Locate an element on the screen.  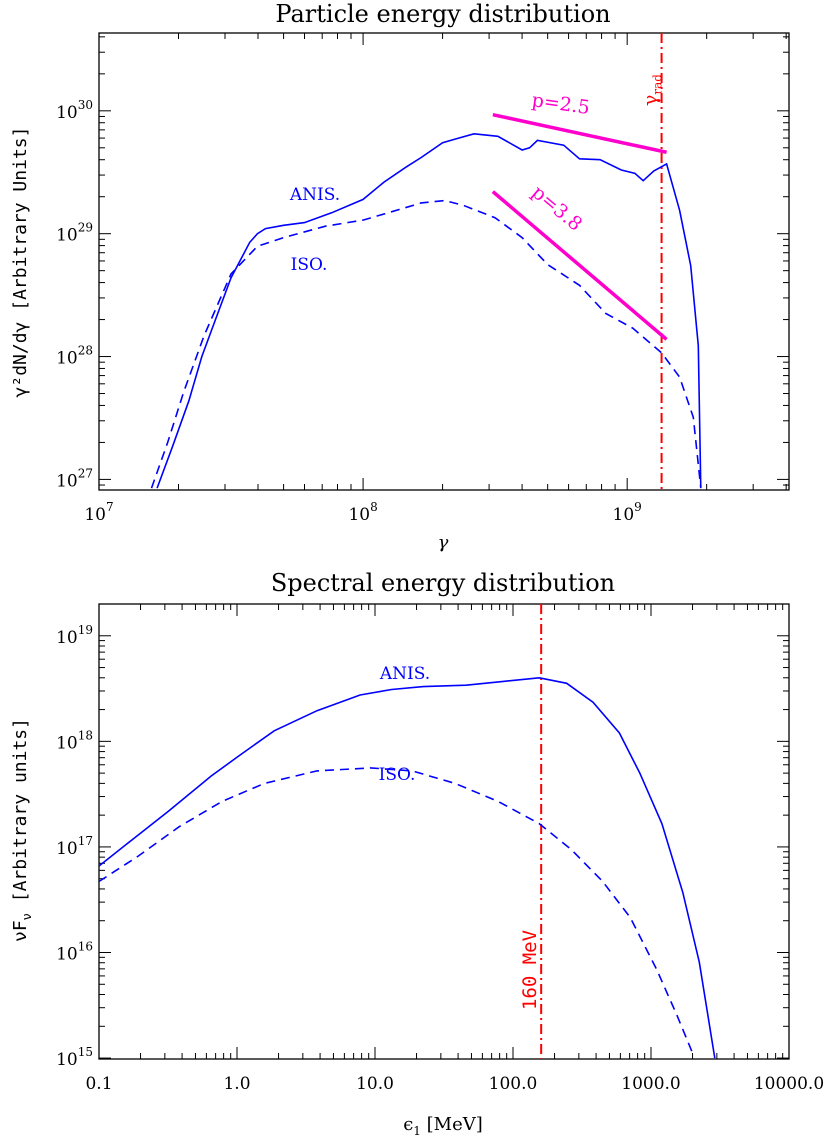
x-tick-label: 1.0 is located at coordinates (236, 1084).